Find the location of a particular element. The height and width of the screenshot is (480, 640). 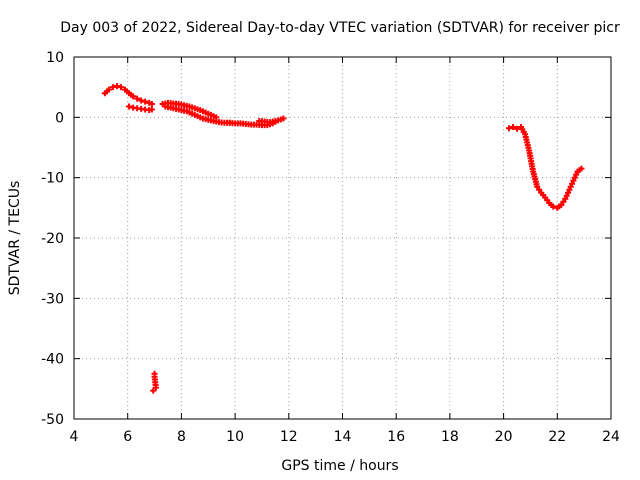

x-tick-label: 16 is located at coordinates (396, 437).